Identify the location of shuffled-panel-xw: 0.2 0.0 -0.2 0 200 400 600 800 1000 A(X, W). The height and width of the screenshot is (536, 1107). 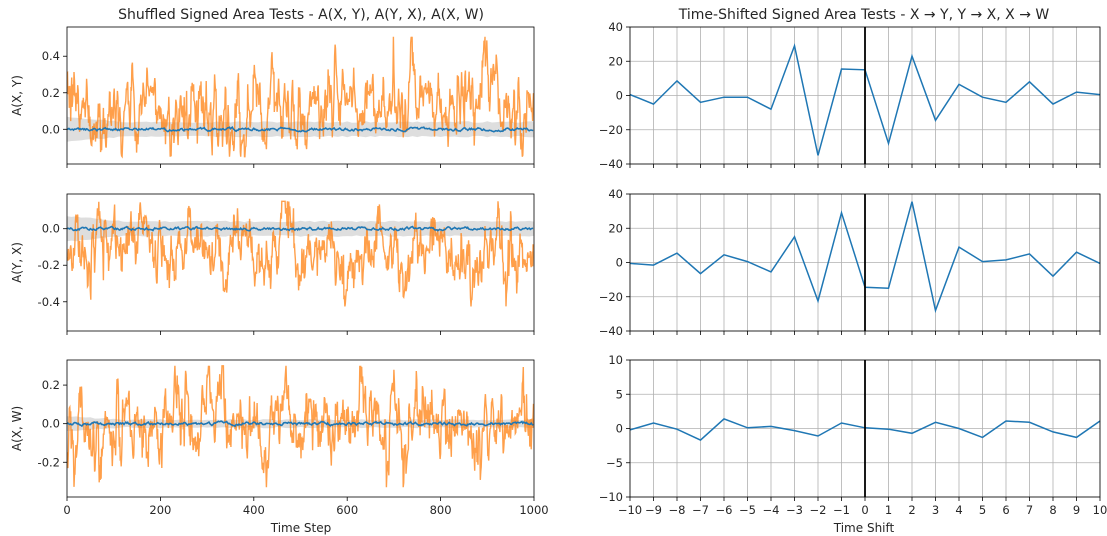
(279, 438).